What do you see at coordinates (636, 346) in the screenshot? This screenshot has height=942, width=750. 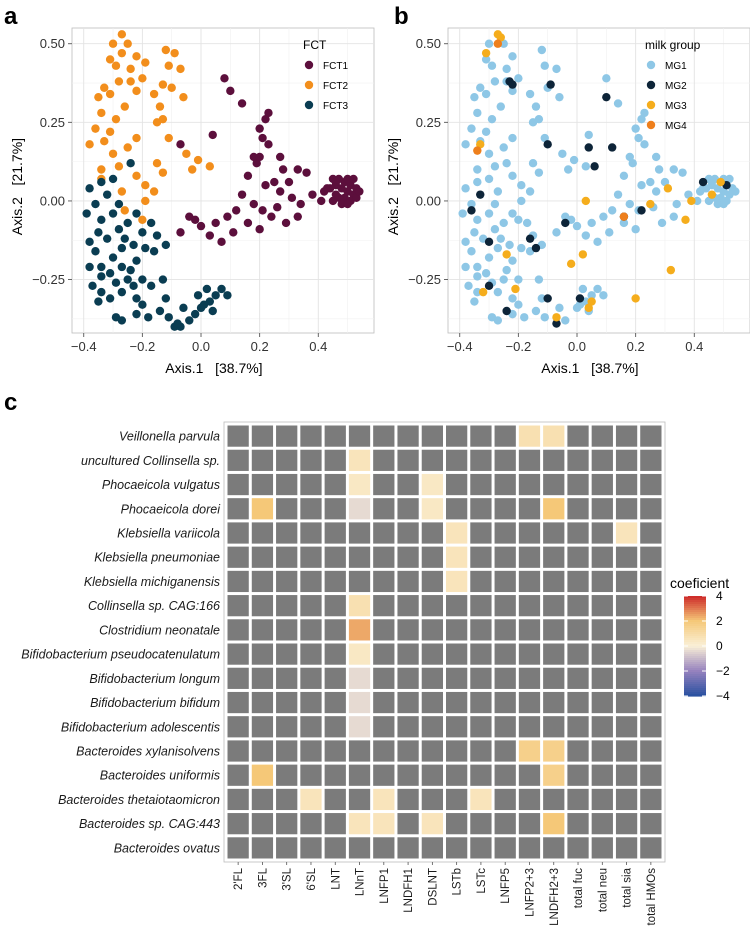 I see `x-tick-label: 0.2` at bounding box center [636, 346].